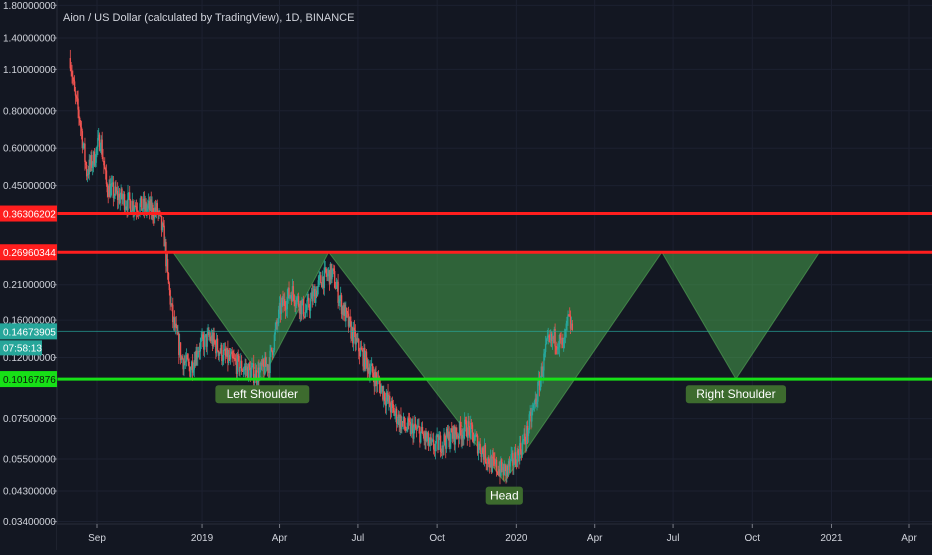  Describe the element at coordinates (29, 321) in the screenshot. I see `price-tick-label: 0.16000000` at that location.